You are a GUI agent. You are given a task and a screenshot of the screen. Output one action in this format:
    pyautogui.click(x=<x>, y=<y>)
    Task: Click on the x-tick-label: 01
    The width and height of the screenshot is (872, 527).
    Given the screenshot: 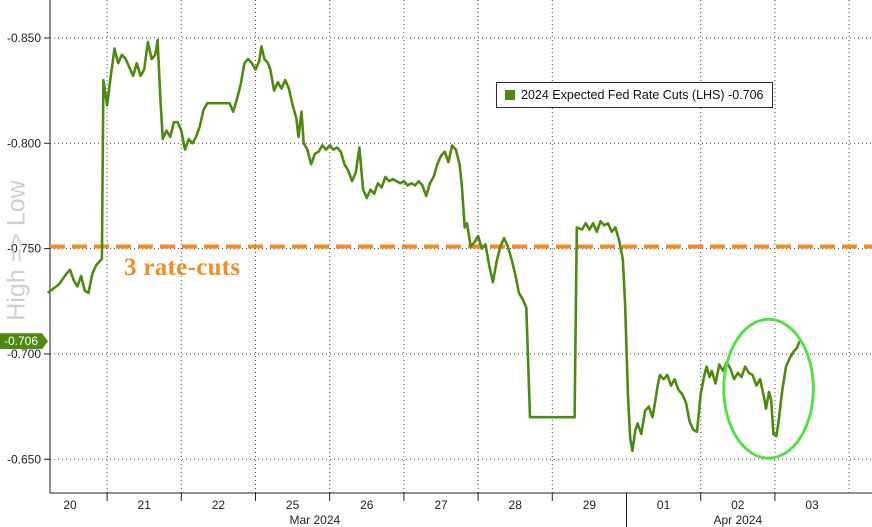 What is the action you would take?
    pyautogui.click(x=664, y=505)
    